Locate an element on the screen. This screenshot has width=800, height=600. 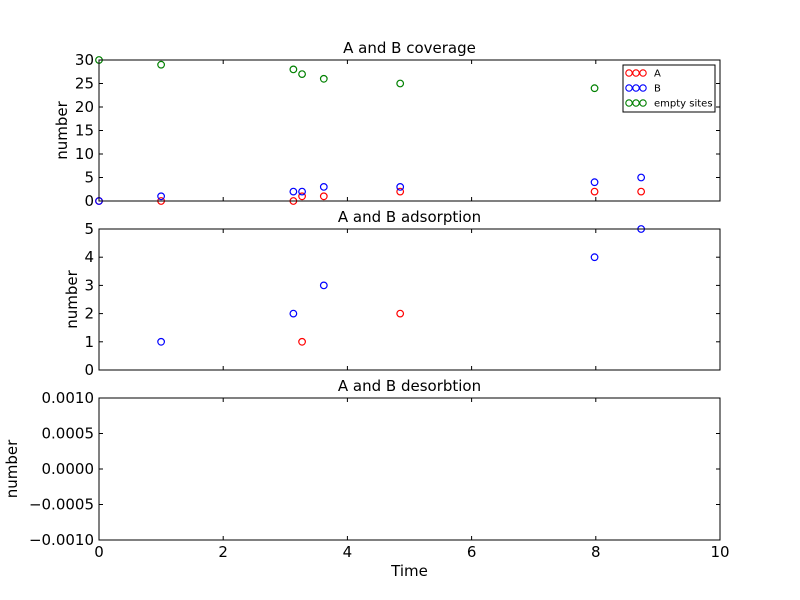
y-tick-label: 4 is located at coordinates (89, 257).